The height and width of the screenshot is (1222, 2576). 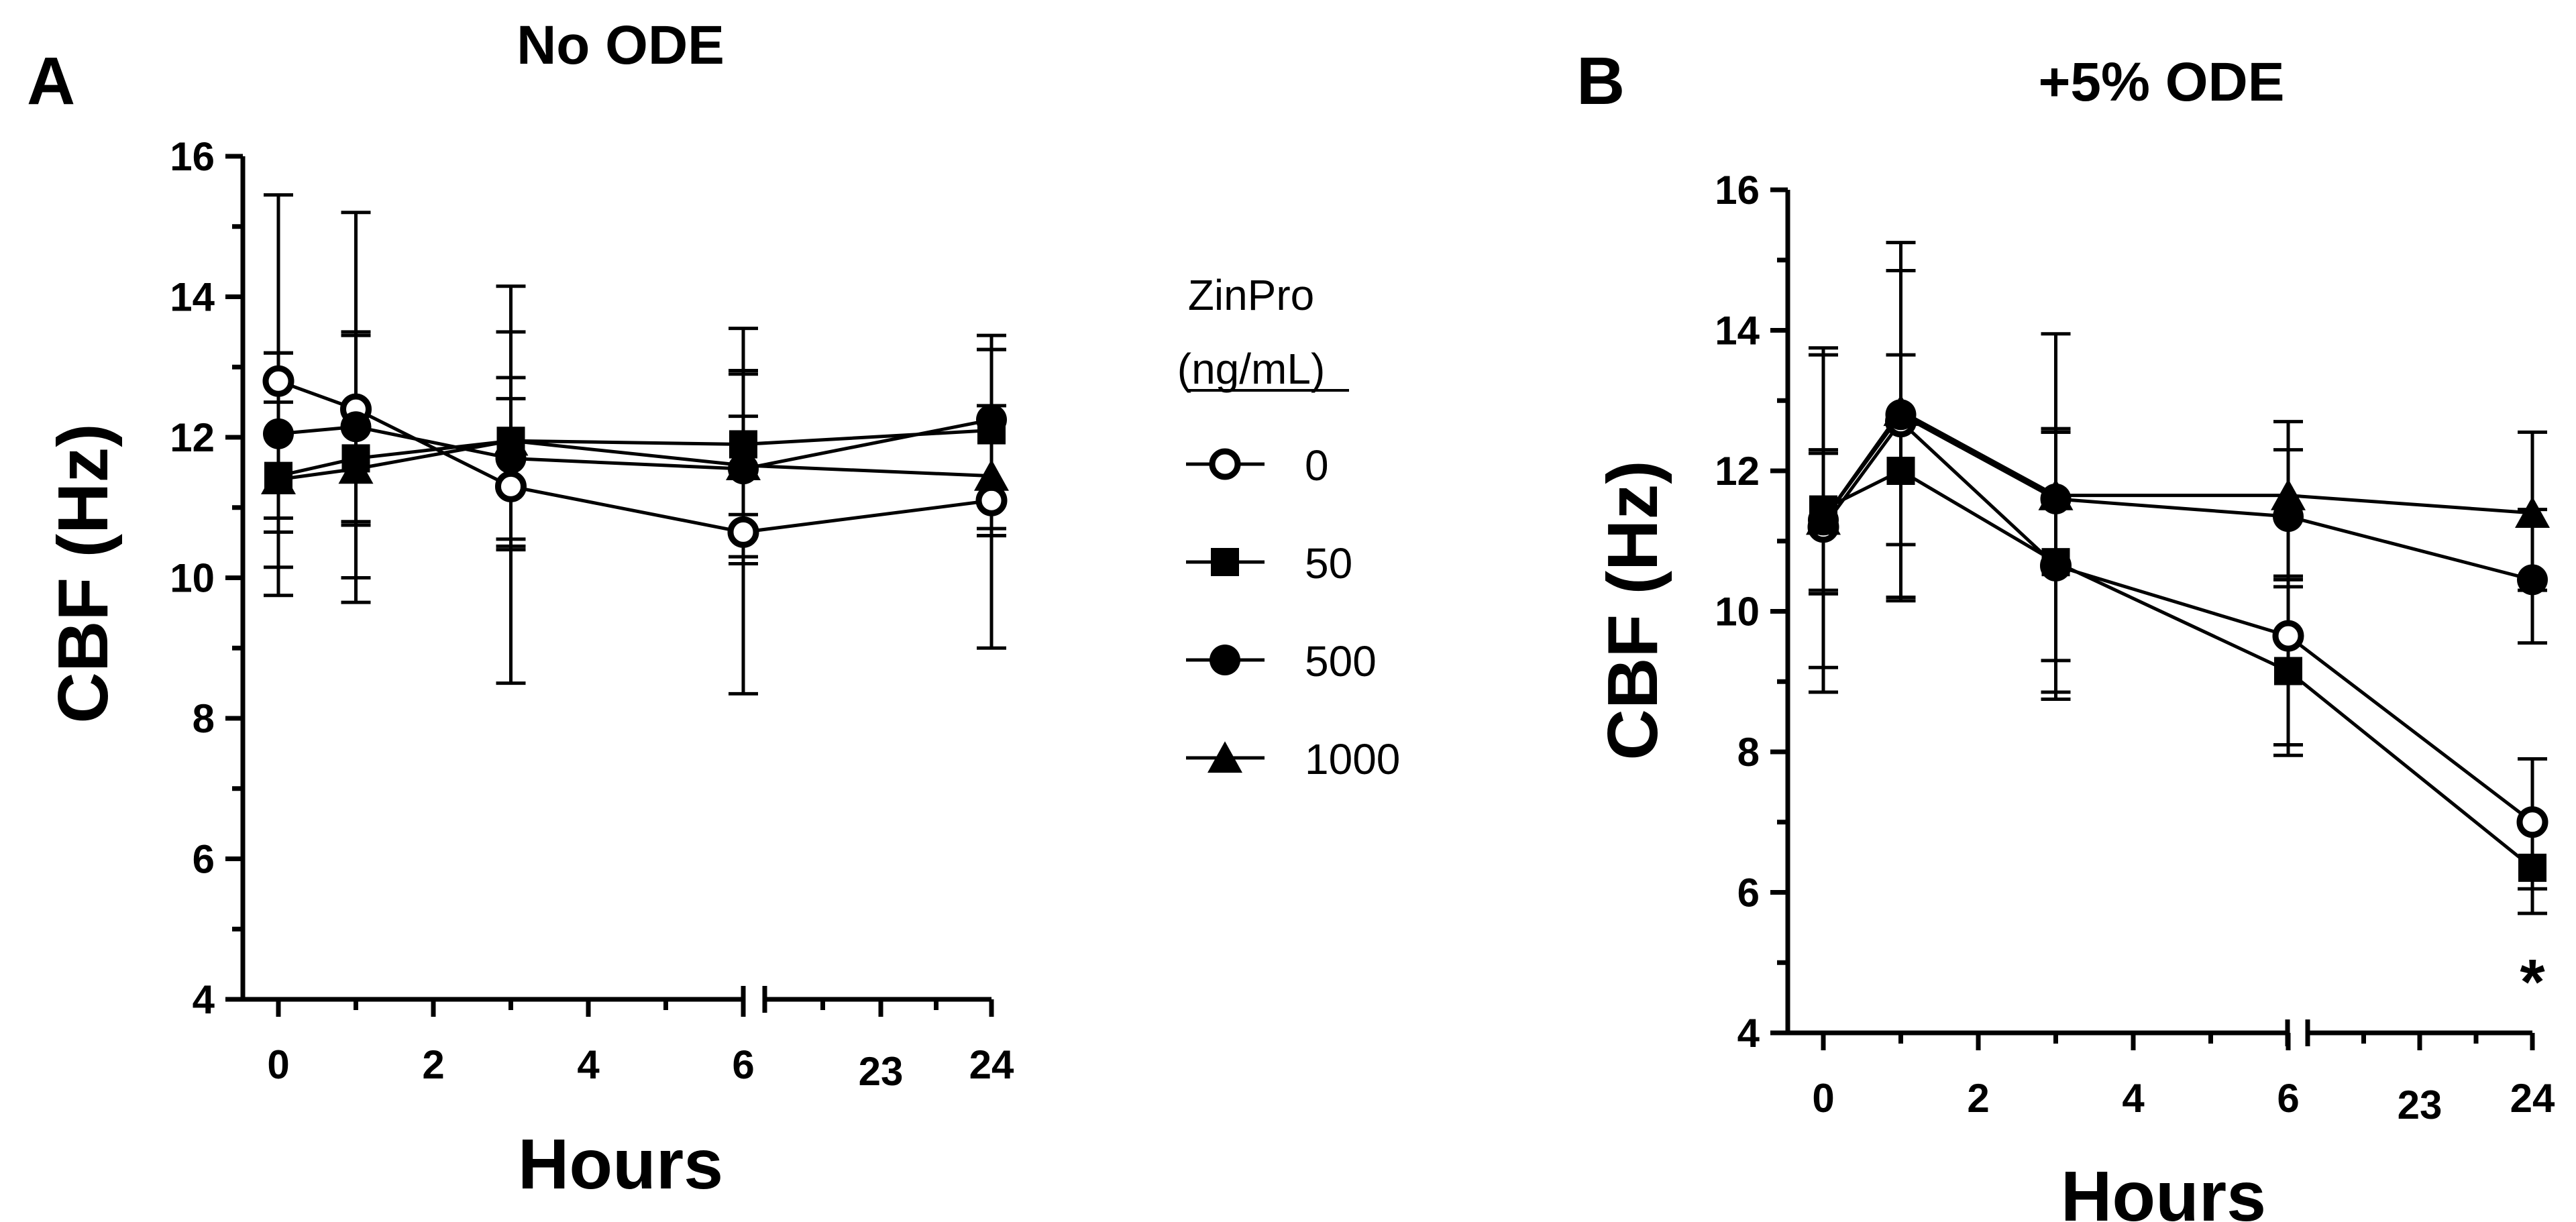 I want to click on legend-label-0: 0, so click(x=1317, y=465).